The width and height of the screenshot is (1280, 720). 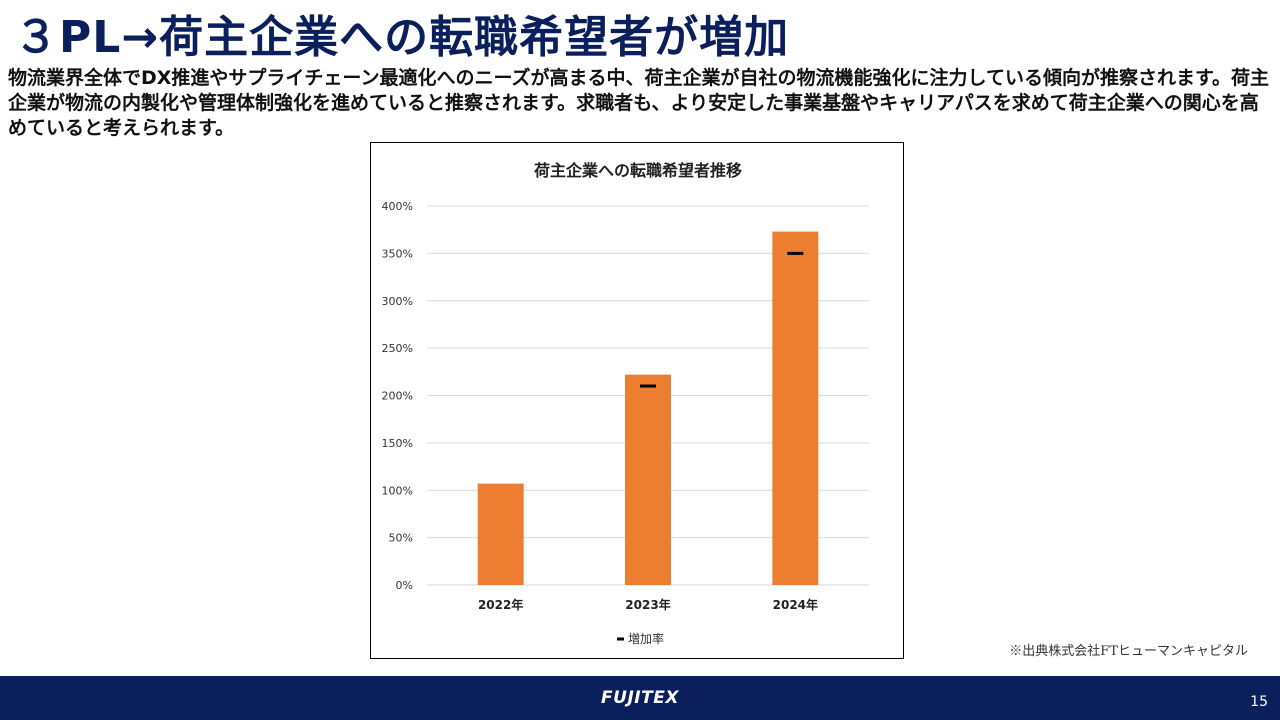 I want to click on y-tick-label: 250%, so click(x=397, y=348).